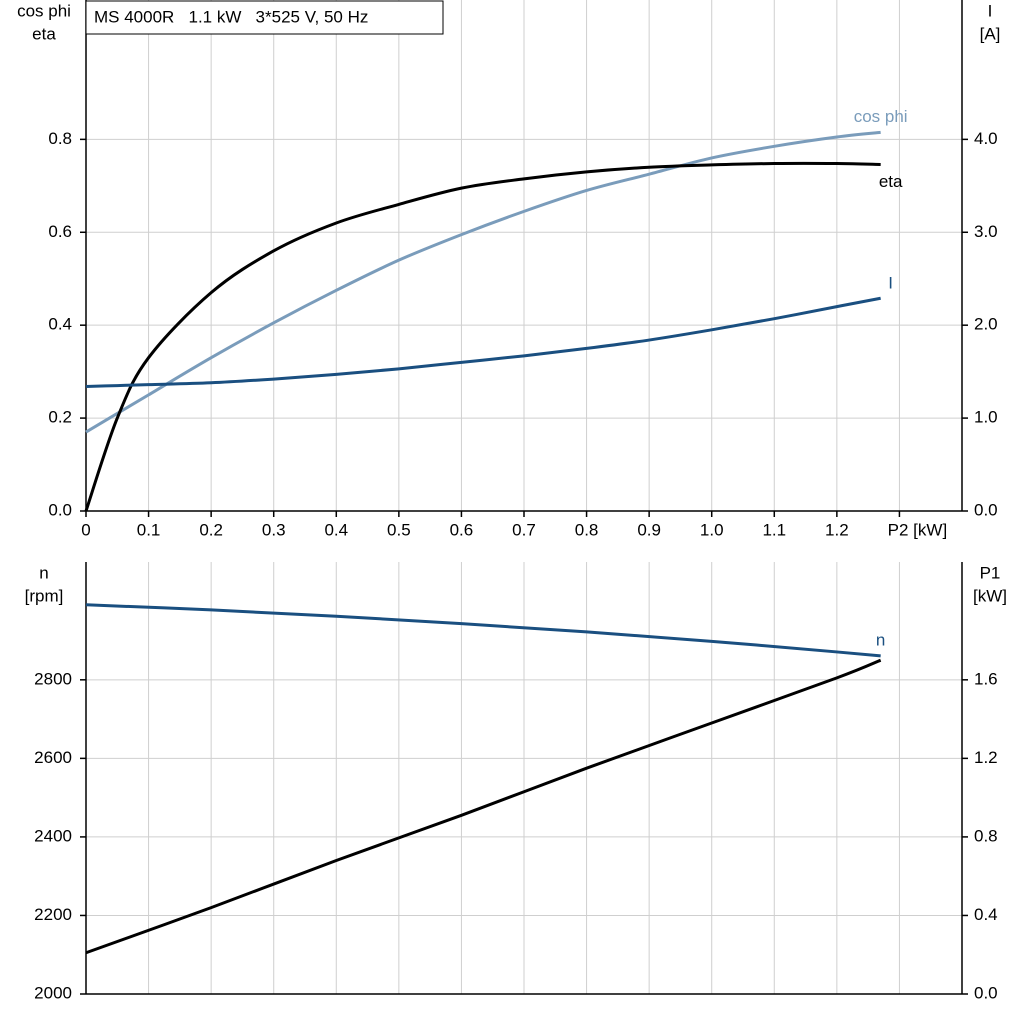 This screenshot has width=1024, height=1024. I want to click on y-tick-label: 2600, so click(53, 757).